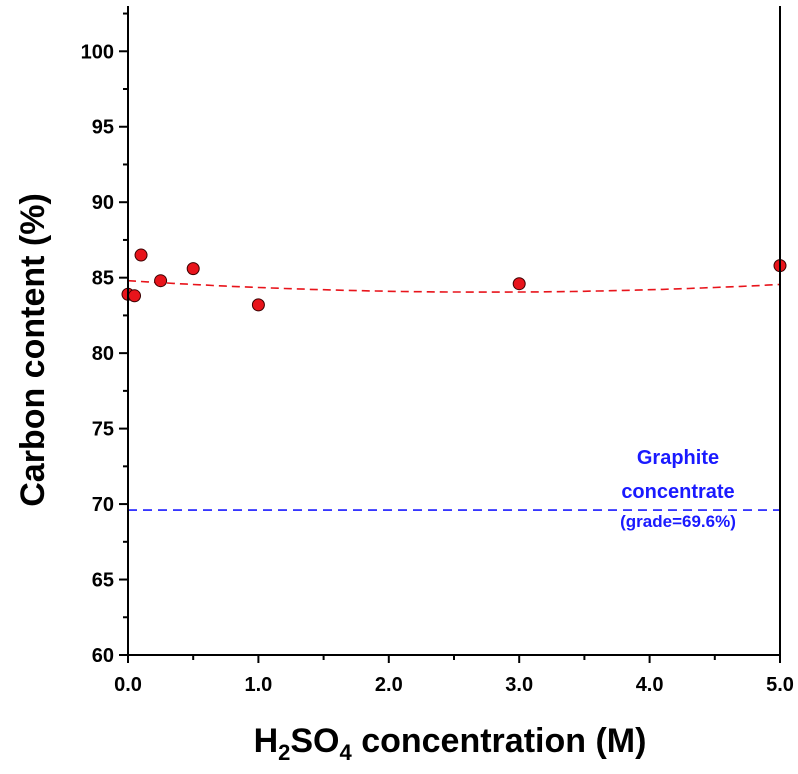 The width and height of the screenshot is (798, 774). I want to click on y-tick-label: 80, so click(103, 354).